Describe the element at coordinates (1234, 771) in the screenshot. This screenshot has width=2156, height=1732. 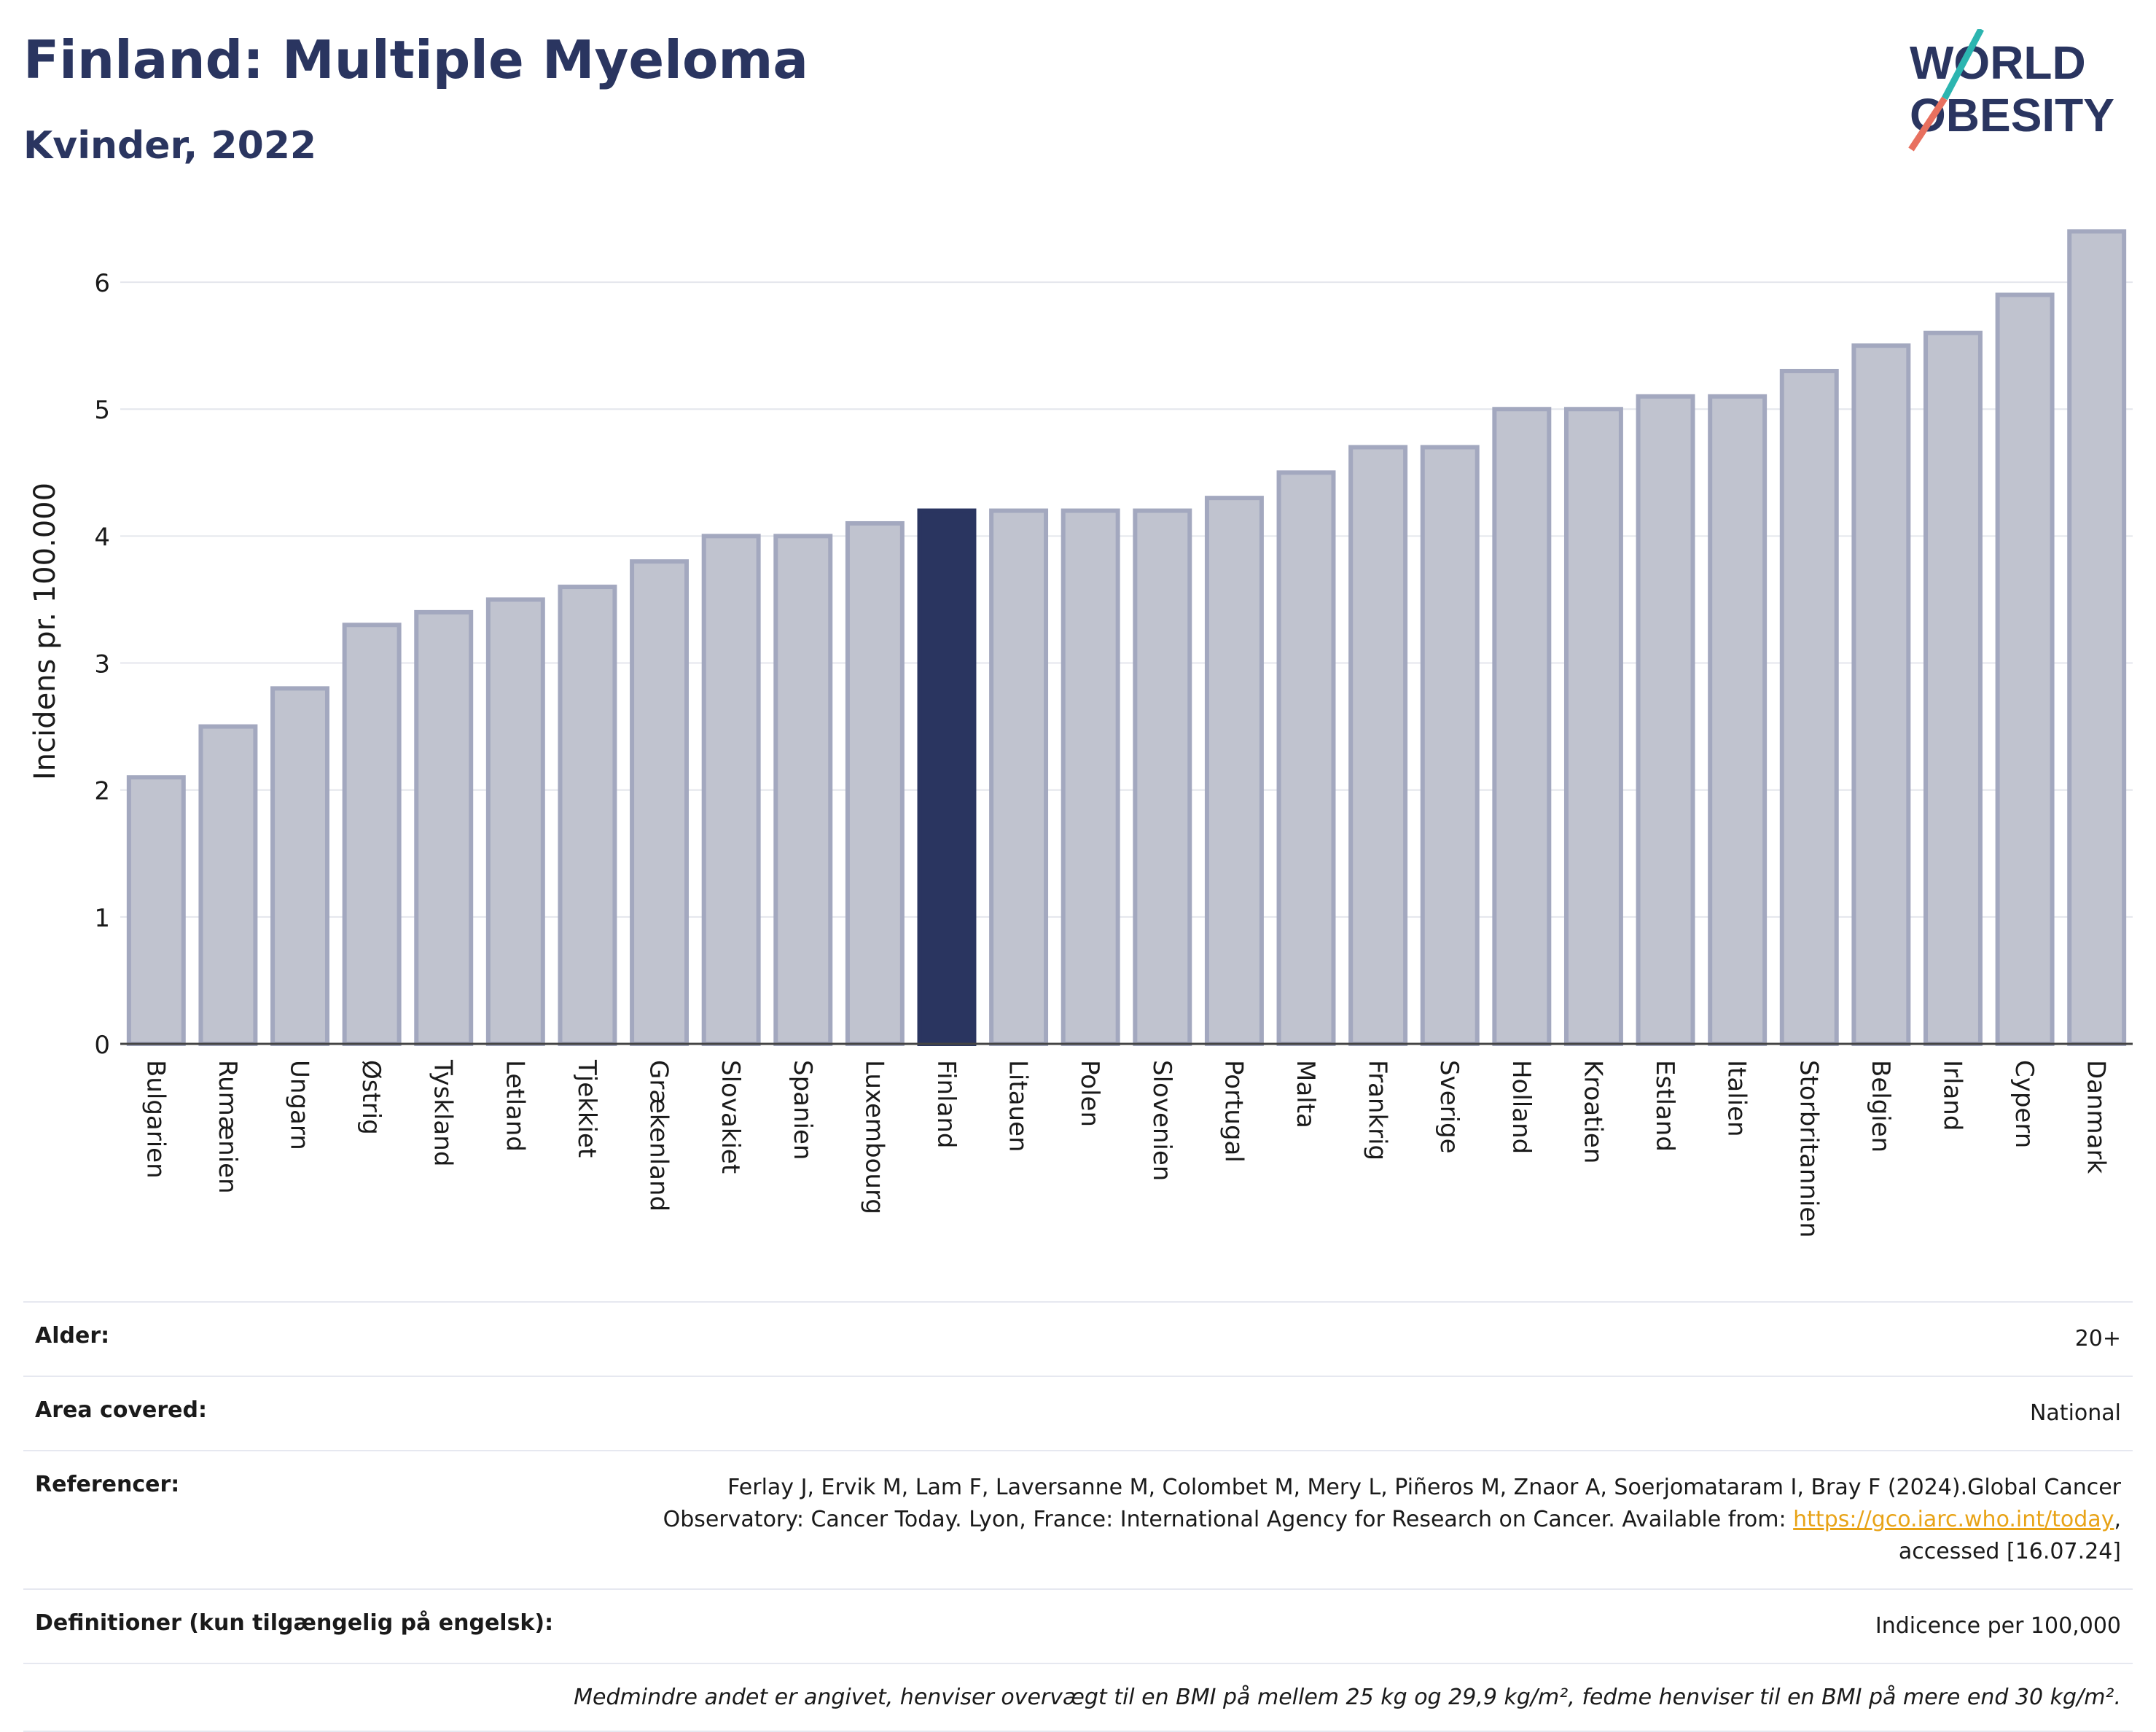
I see `bar-portugal` at that location.